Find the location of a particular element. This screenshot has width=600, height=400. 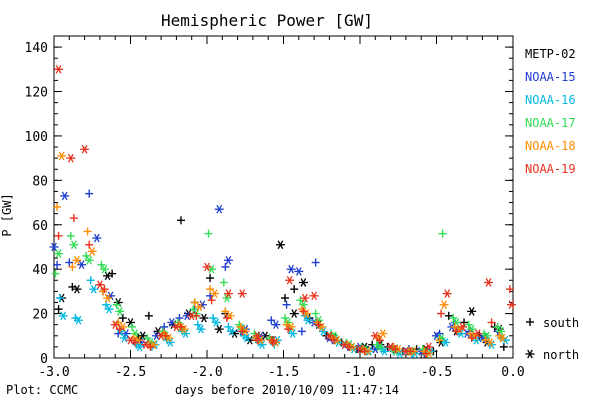

y-tick-label: 40 is located at coordinates (40, 270).